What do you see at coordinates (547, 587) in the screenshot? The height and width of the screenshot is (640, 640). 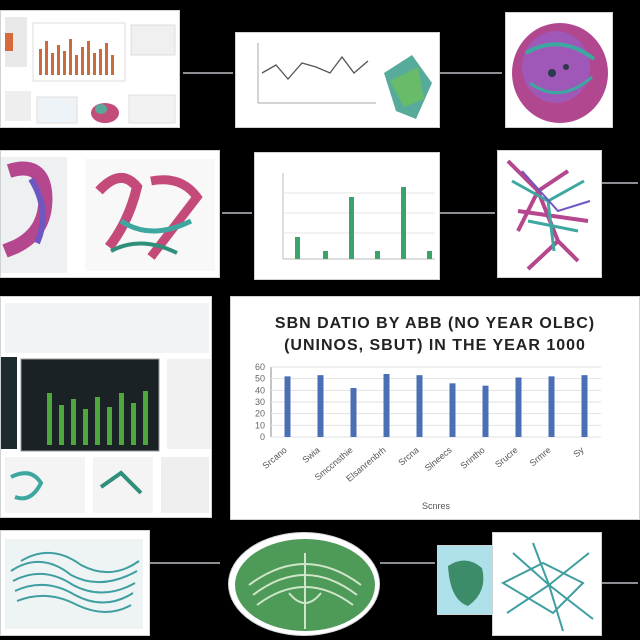 I see `lung-network-graphic` at bounding box center [547, 587].